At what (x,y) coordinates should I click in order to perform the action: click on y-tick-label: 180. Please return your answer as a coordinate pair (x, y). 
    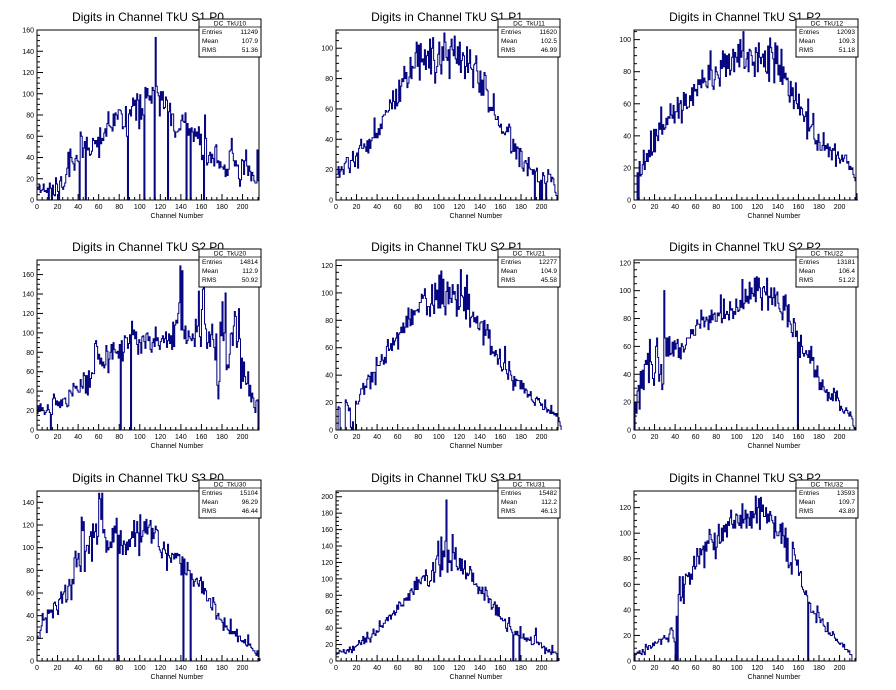
    Looking at the image, I should click on (327, 514).